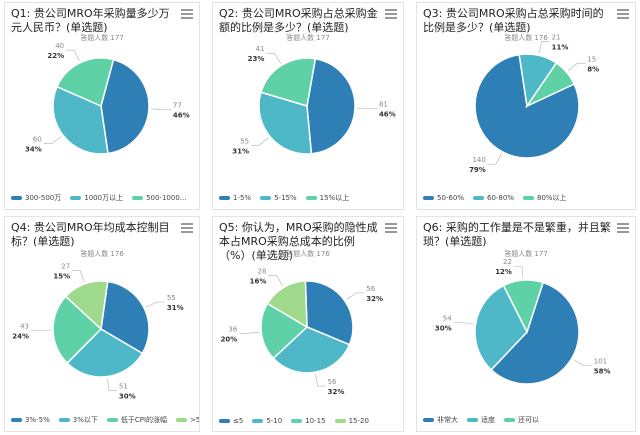  I want to click on slice-count-label: 56, so click(332, 382).